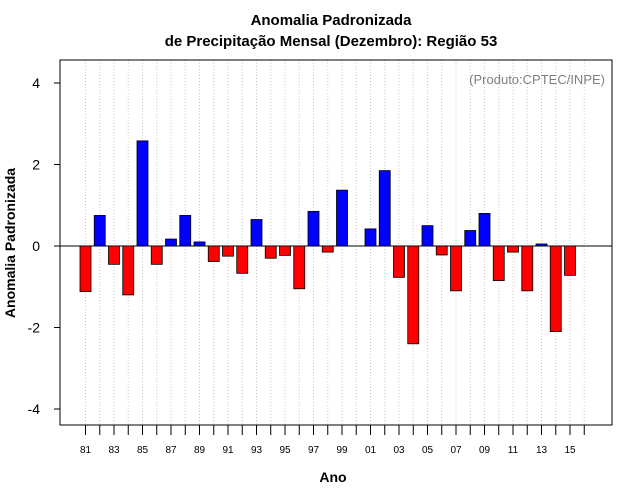  What do you see at coordinates (413, 295) in the screenshot?
I see `bar-2004` at bounding box center [413, 295].